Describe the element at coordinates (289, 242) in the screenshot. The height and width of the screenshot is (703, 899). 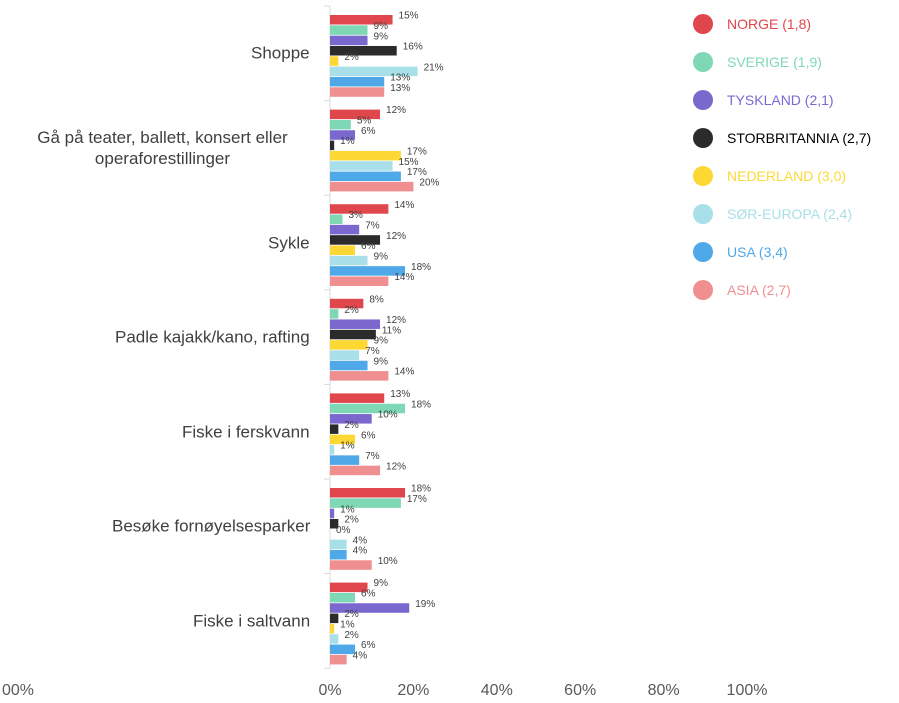
I see `category-label: Sykle` at that location.